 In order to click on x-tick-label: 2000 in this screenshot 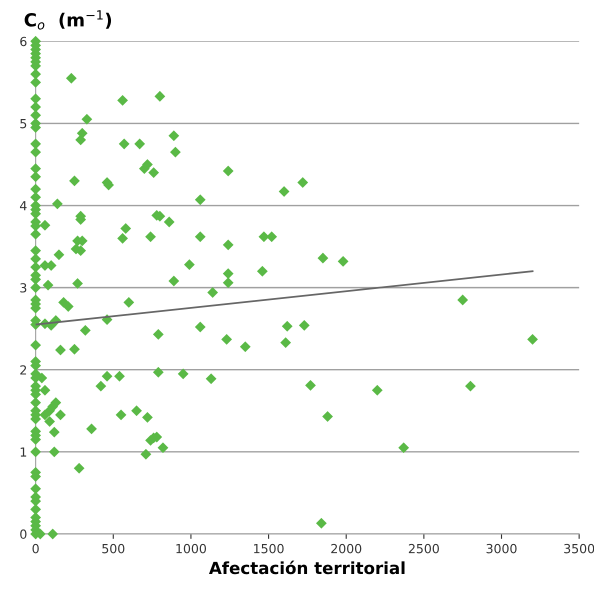, I will do `click(346, 549)`.